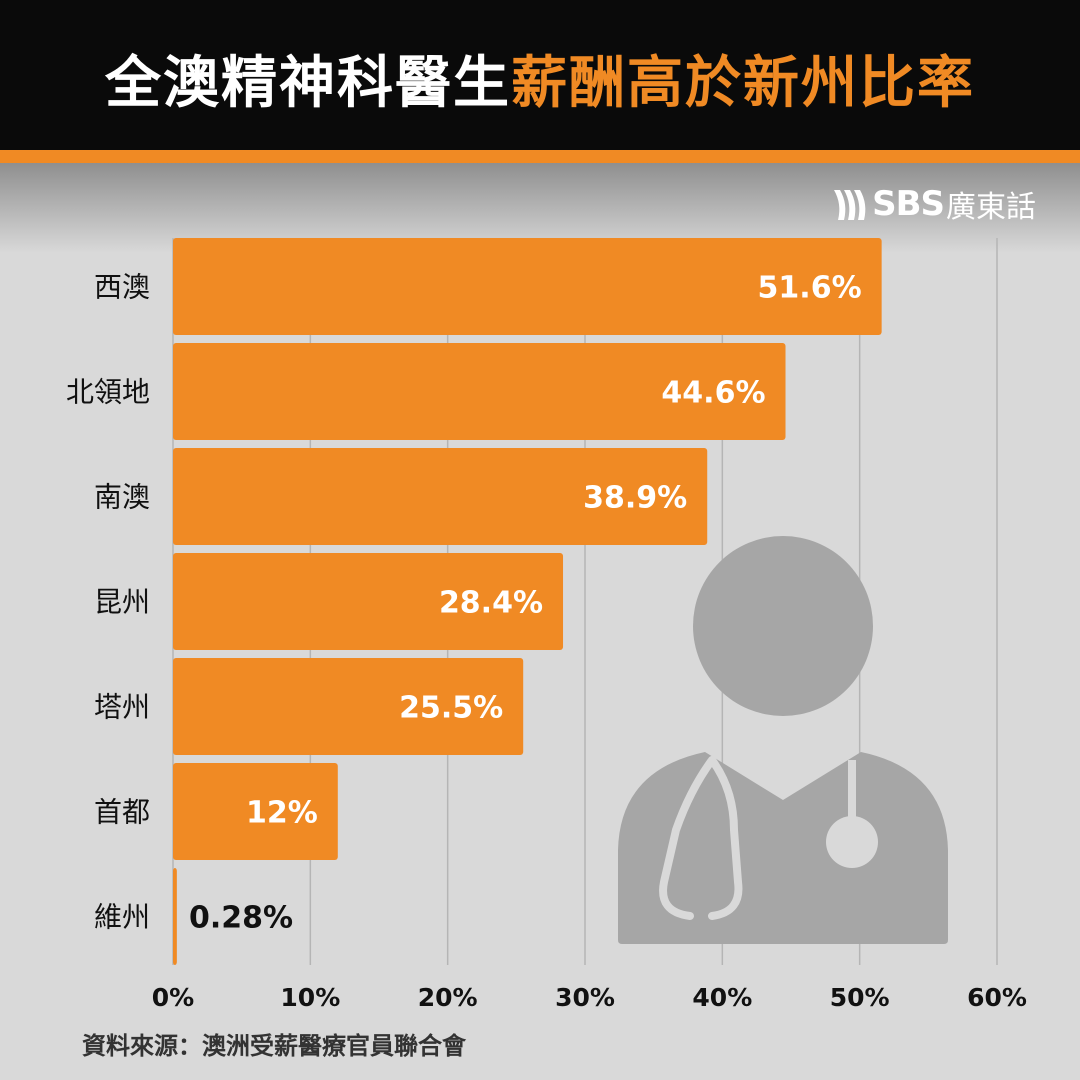 The height and width of the screenshot is (1080, 1080). I want to click on data-label: 38.9%, so click(635, 498).